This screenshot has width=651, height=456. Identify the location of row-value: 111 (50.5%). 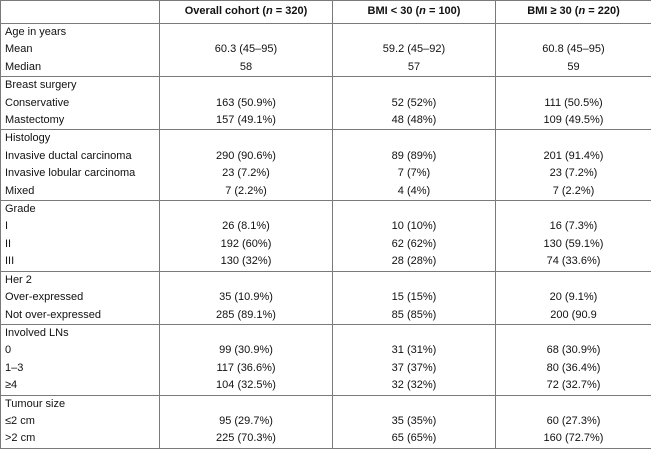
(573, 102).